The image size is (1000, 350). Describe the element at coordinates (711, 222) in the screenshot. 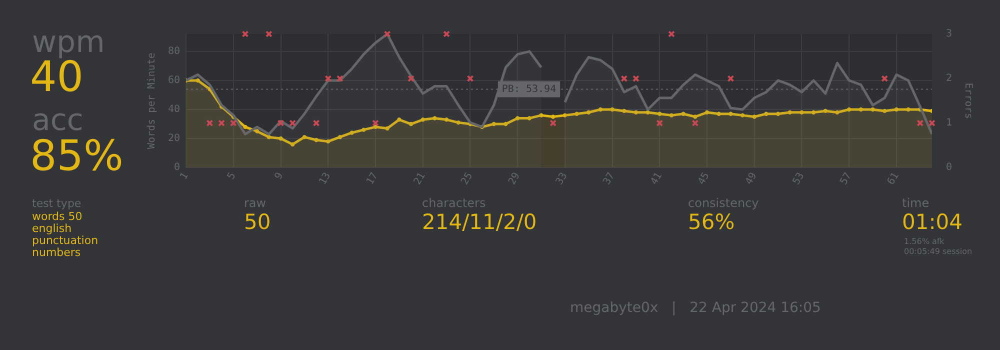

I see `text: 56%` at that location.